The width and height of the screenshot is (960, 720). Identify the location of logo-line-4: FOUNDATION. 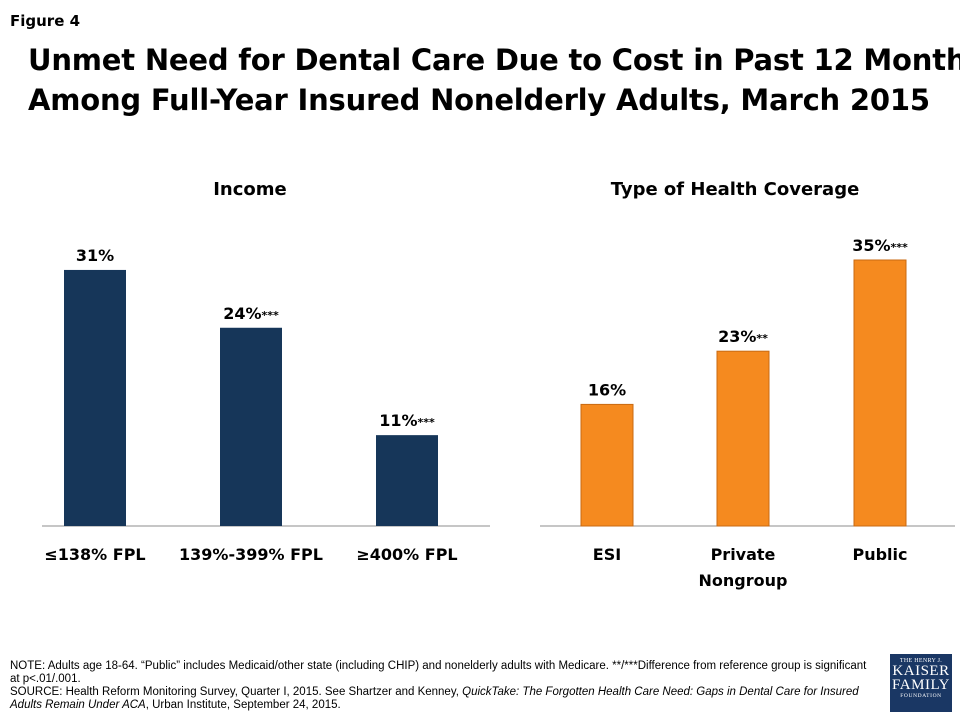
(921, 696).